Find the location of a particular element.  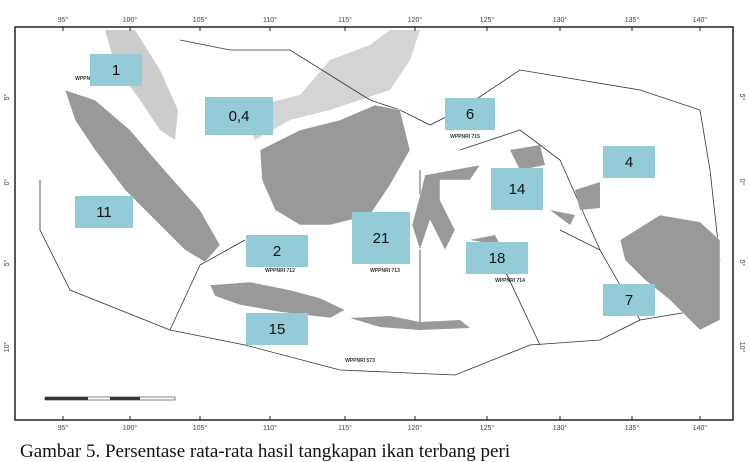

region-label: 2 is located at coordinates (277, 251).